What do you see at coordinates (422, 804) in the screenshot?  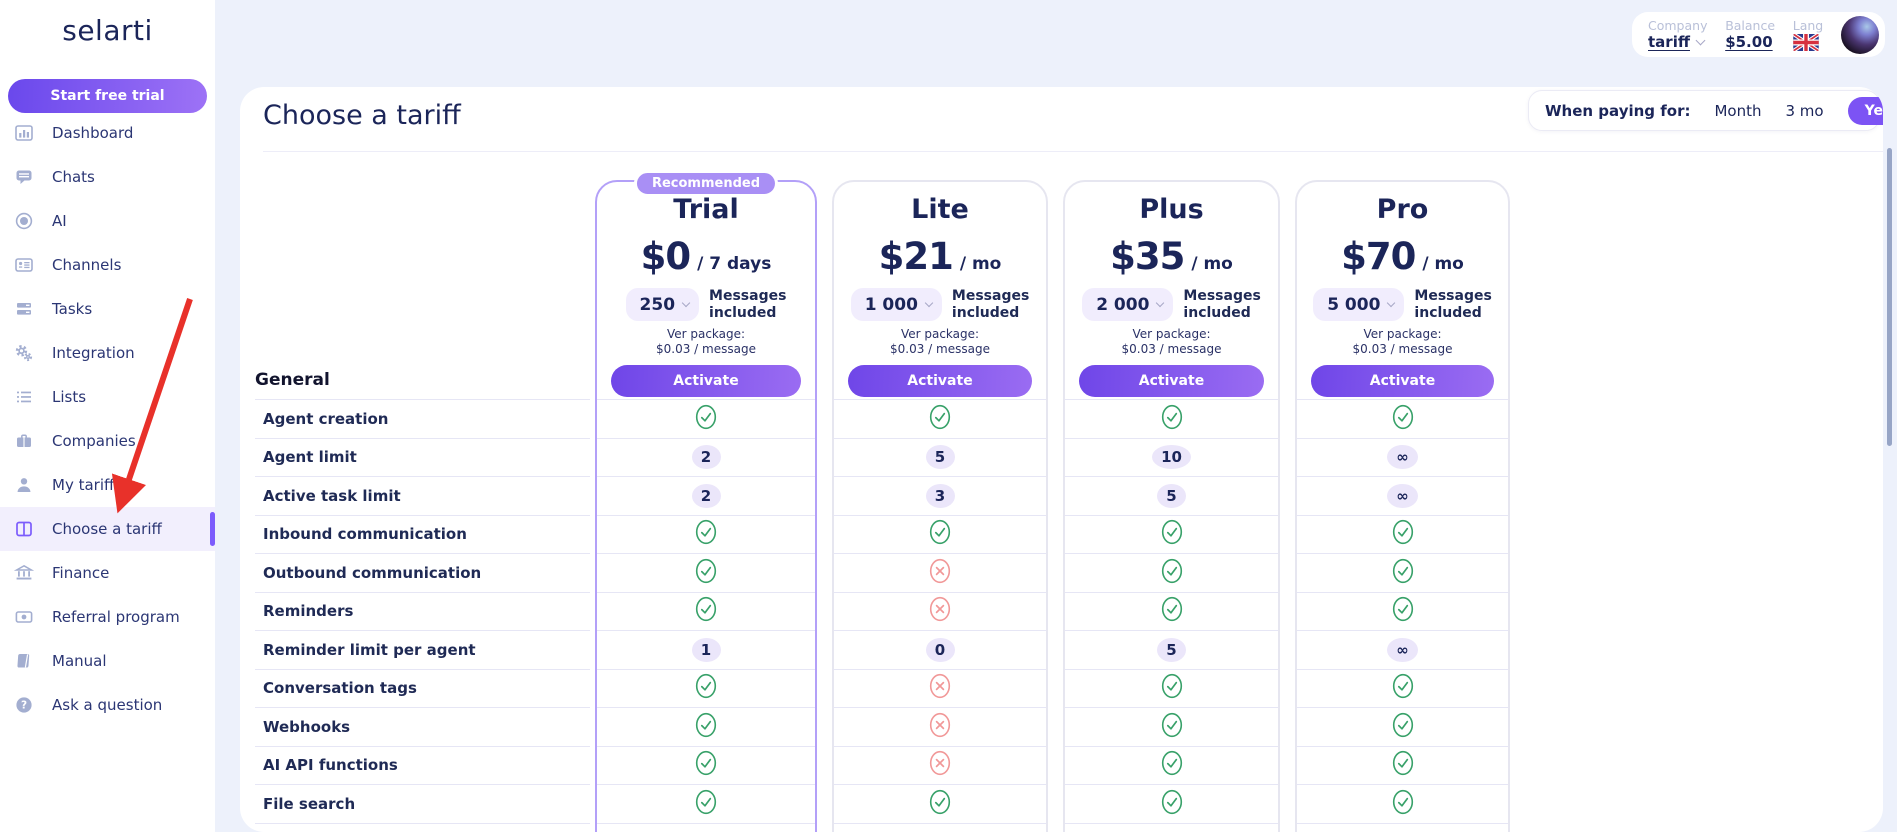 I see `feature-label: File search` at bounding box center [422, 804].